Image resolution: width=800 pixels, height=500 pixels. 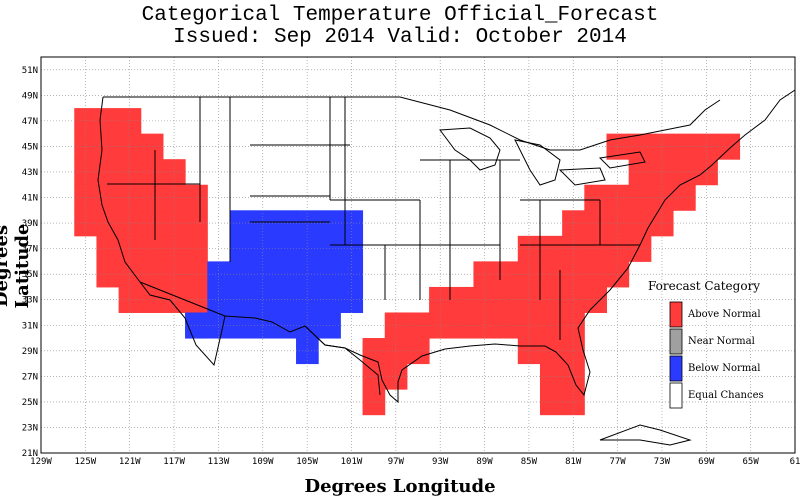 What do you see at coordinates (30, 71) in the screenshot?
I see `y-tick-label: 51N` at bounding box center [30, 71].